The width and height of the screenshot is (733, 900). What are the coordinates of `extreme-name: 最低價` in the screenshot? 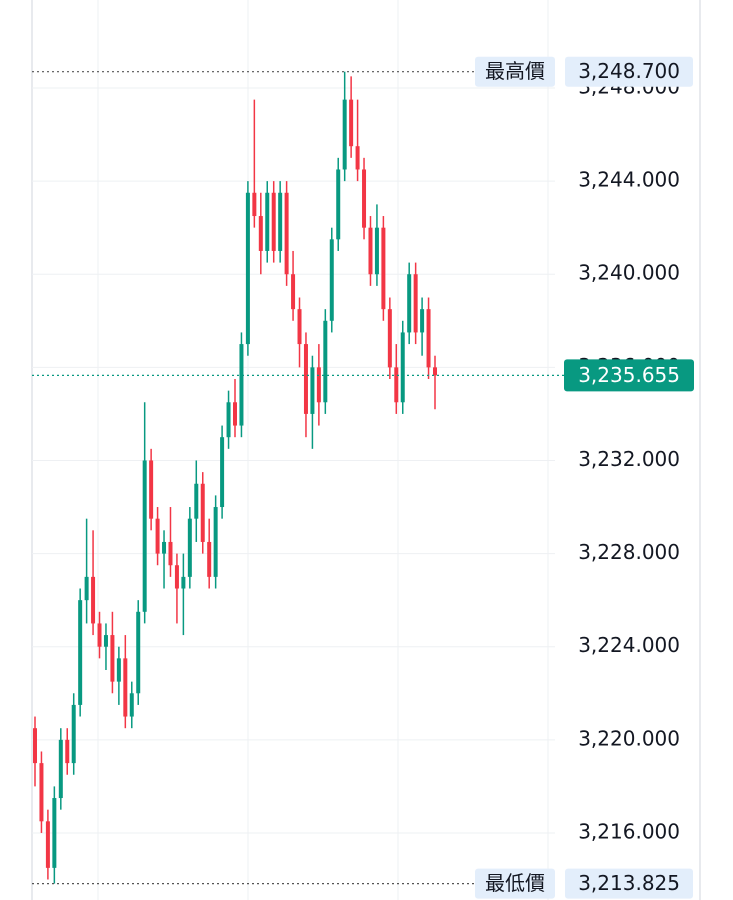 It's located at (515, 883).